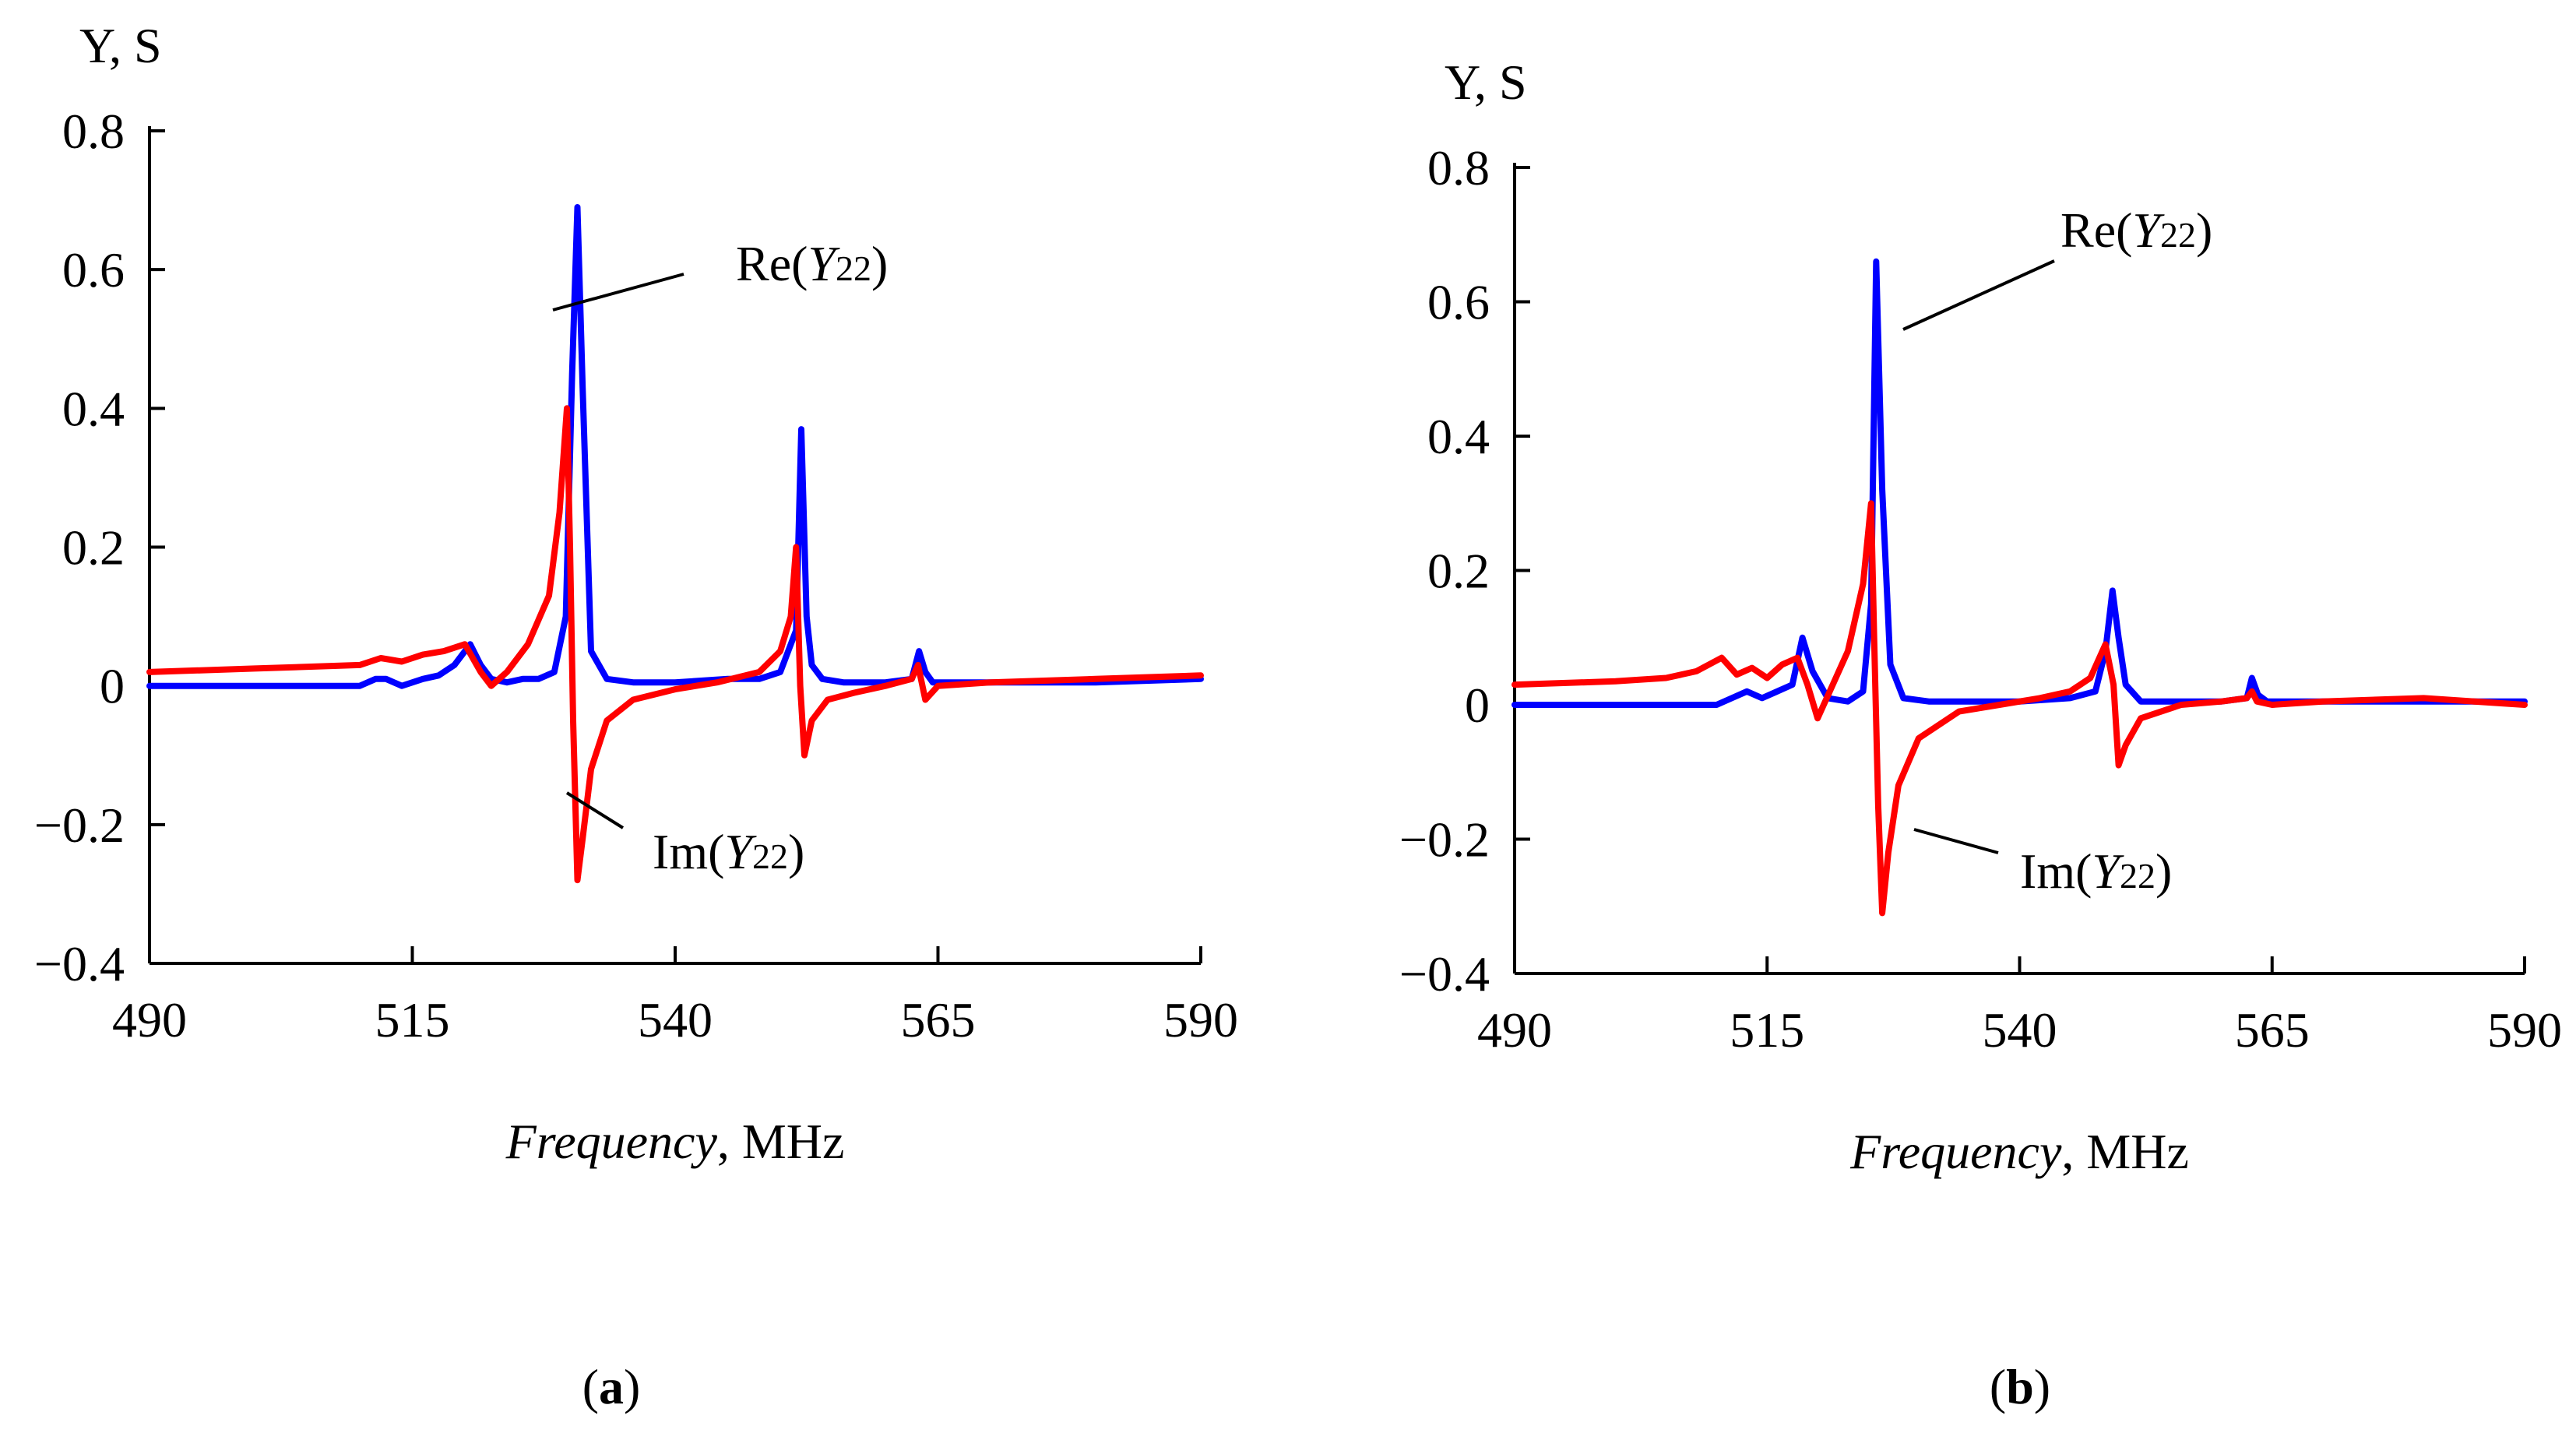 Image resolution: width=2576 pixels, height=1433 pixels. I want to click on panel-label-a: (a), so click(611, 1386).